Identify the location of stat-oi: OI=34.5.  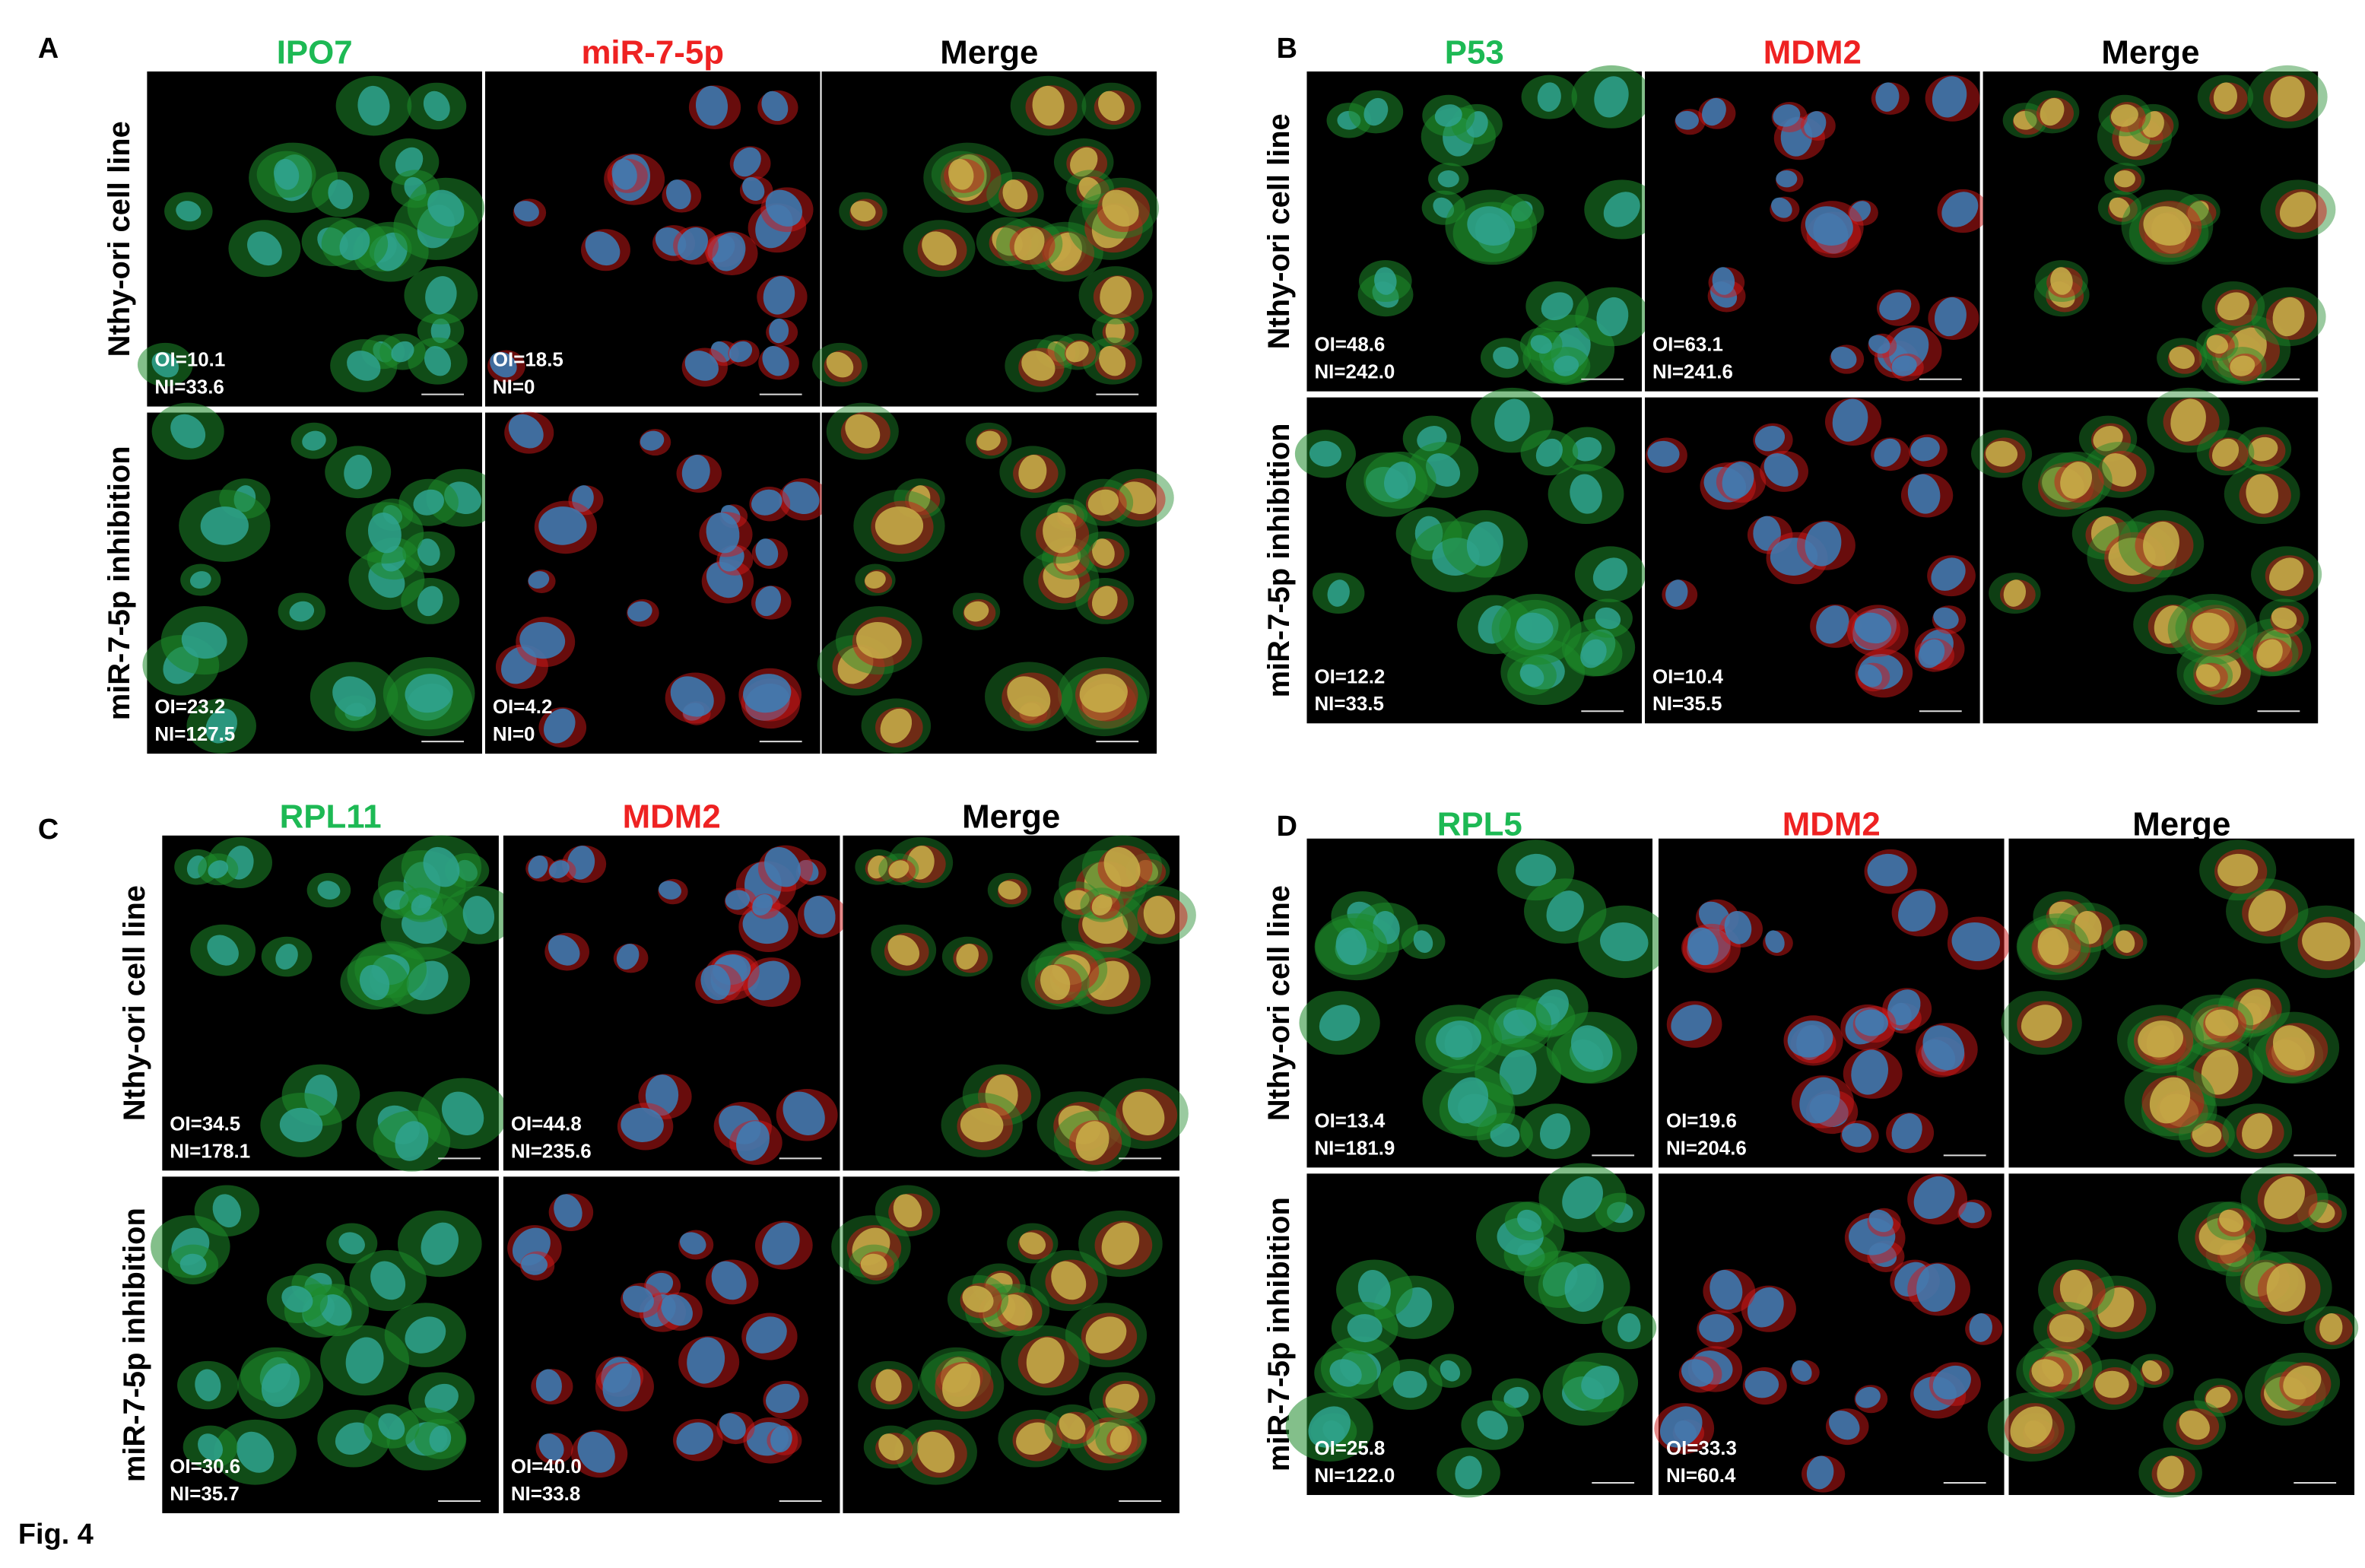
(205, 1124).